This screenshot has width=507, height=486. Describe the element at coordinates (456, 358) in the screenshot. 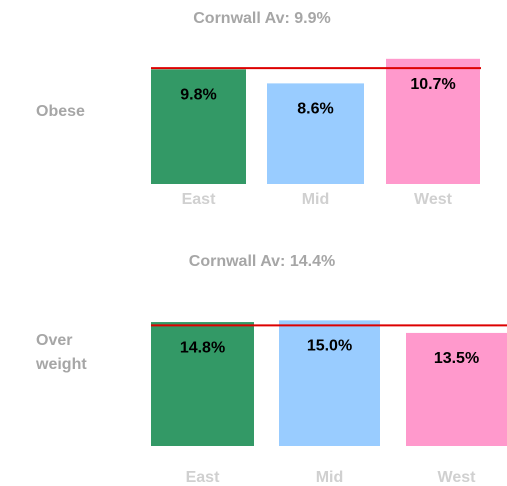

I see `value-label: 13.5%` at that location.